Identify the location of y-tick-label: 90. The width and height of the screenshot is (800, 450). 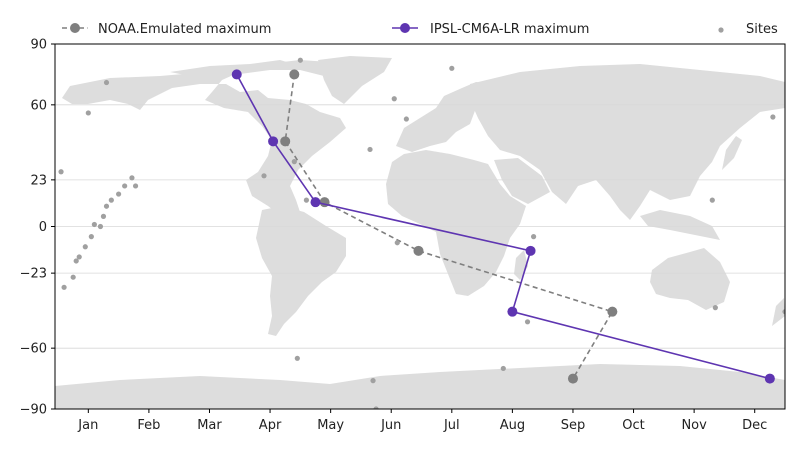
(38, 45).